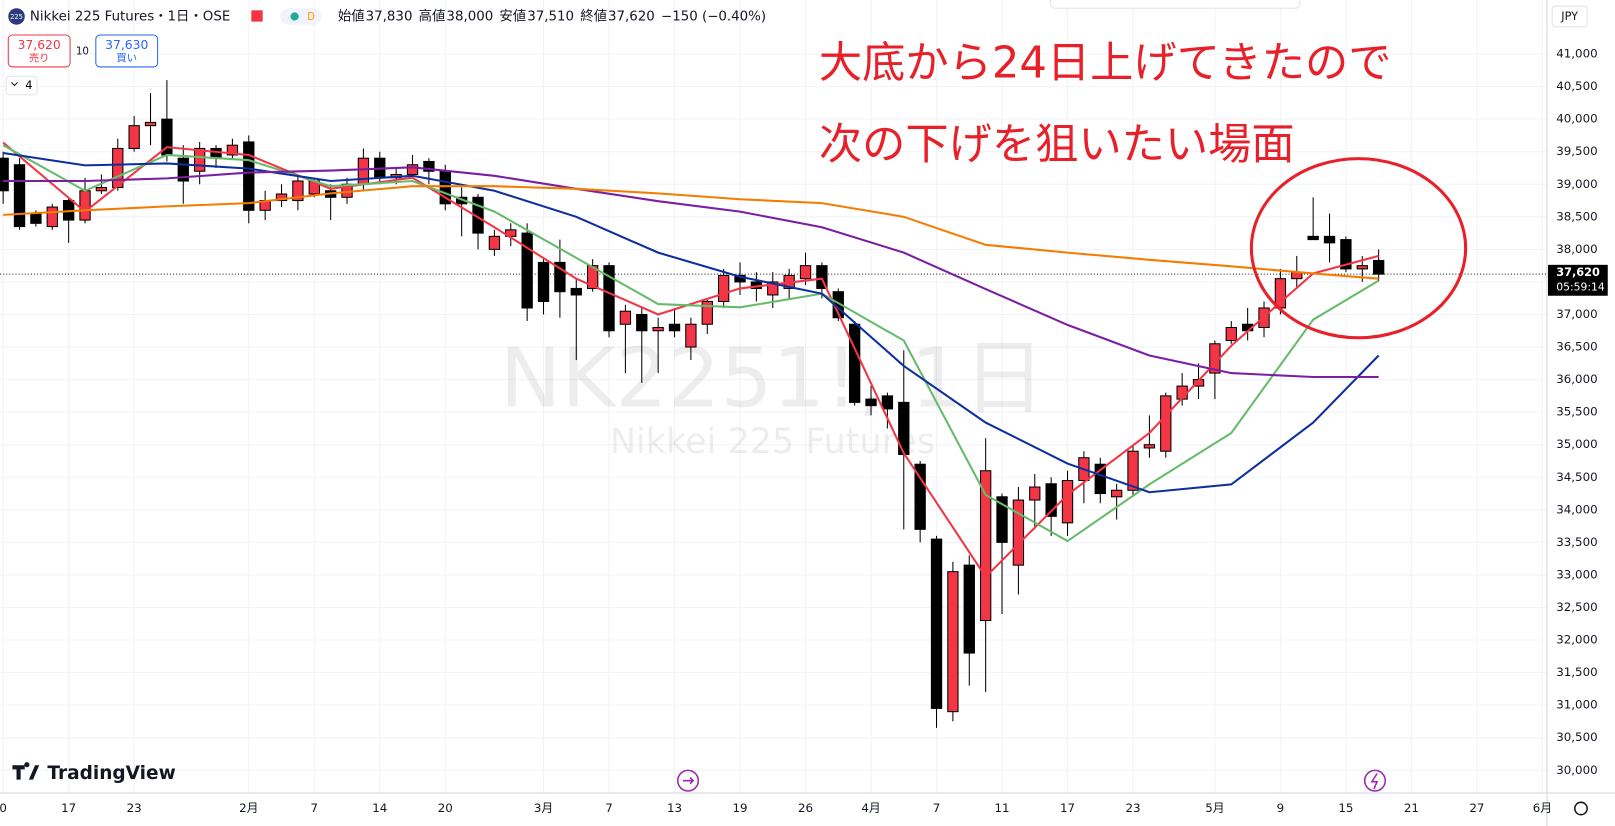  I want to click on sell-button, so click(39, 51).